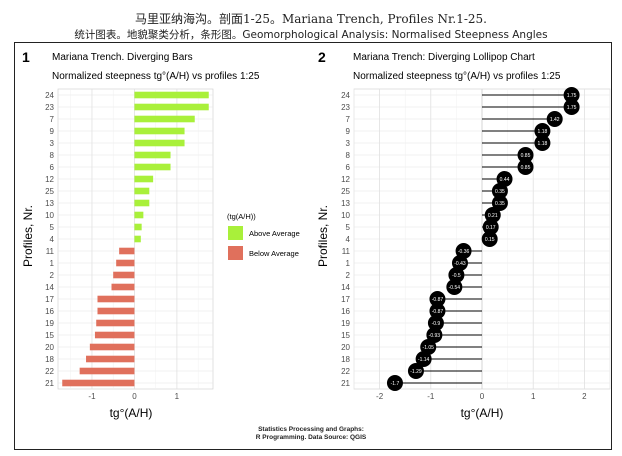 The image size is (622, 456). I want to click on y-tick-label: 13, so click(49, 203).